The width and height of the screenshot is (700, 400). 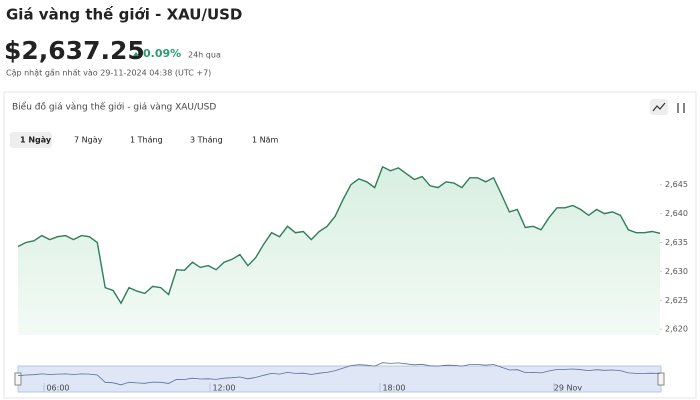 I want to click on tab: 1 Tháng, so click(x=146, y=140).